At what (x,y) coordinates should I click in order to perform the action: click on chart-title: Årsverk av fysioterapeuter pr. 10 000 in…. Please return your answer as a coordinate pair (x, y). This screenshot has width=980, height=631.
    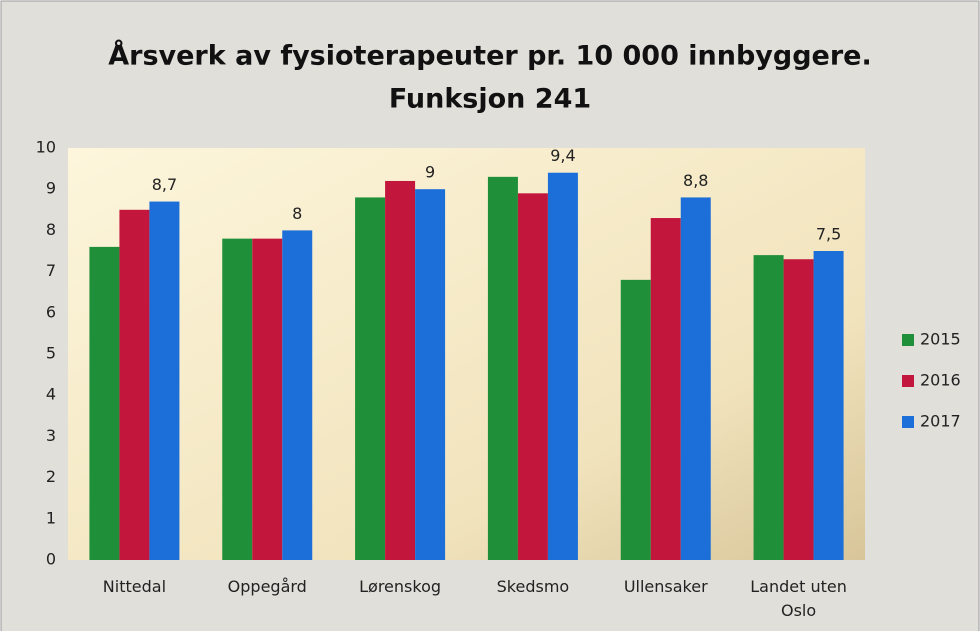
    Looking at the image, I should click on (490, 56).